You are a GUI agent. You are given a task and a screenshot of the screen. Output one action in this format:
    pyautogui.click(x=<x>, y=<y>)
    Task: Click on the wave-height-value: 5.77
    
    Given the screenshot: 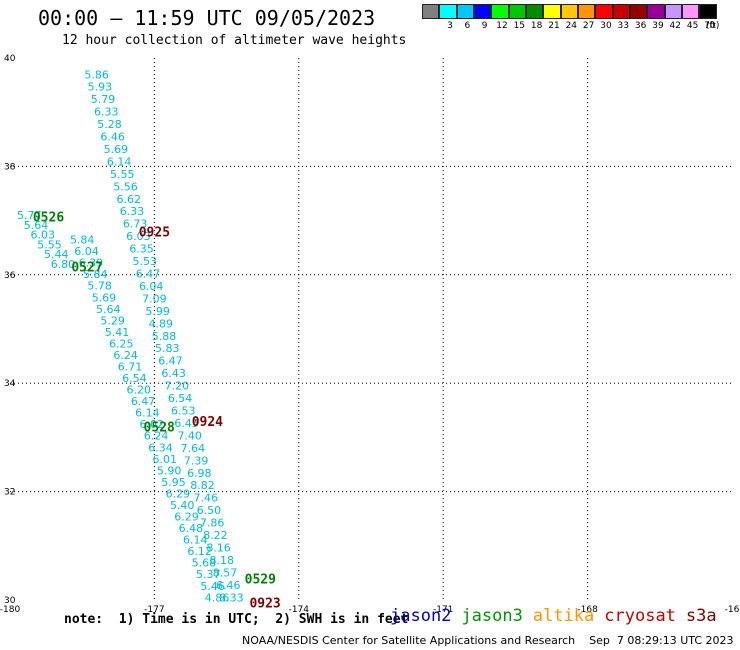 What is the action you would take?
    pyautogui.click(x=29, y=215)
    